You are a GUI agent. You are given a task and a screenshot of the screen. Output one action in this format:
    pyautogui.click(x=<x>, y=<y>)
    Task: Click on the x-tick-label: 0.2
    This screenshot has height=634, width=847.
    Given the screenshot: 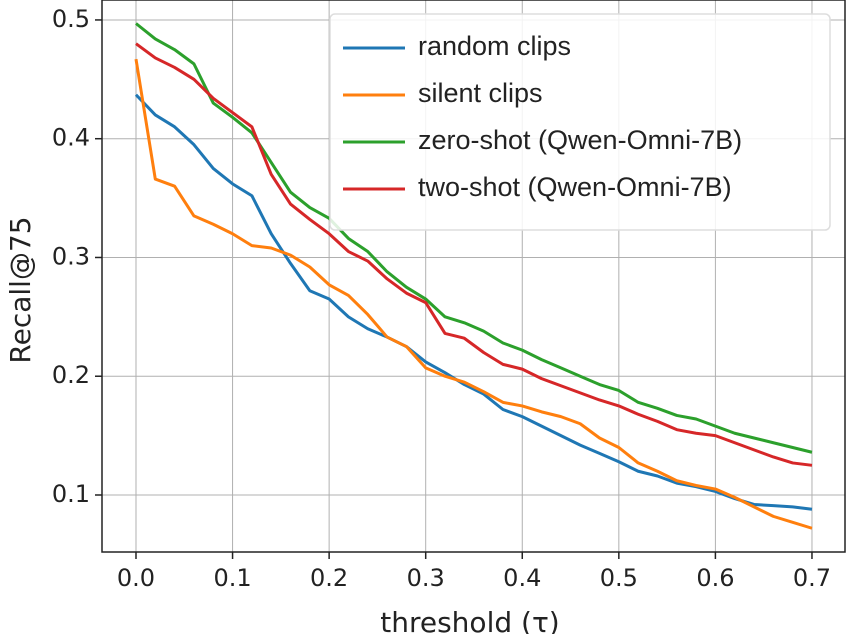 What is the action you would take?
    pyautogui.click(x=329, y=578)
    